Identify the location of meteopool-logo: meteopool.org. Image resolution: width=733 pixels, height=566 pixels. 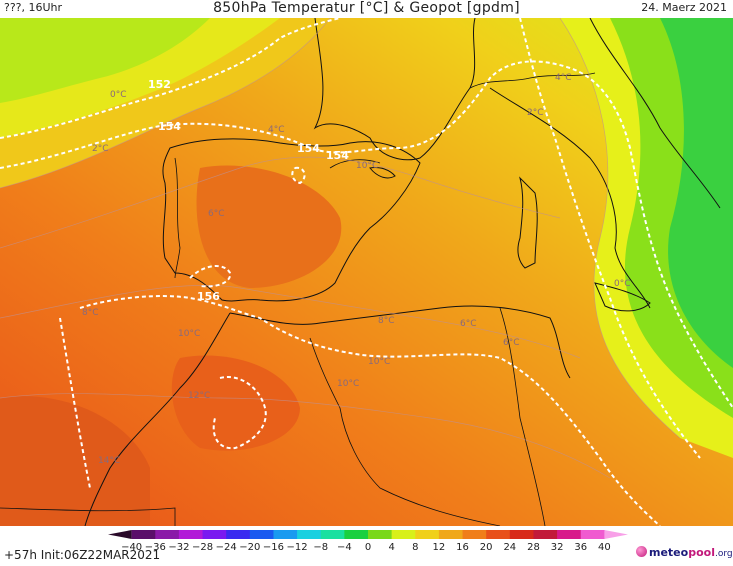
(684, 552).